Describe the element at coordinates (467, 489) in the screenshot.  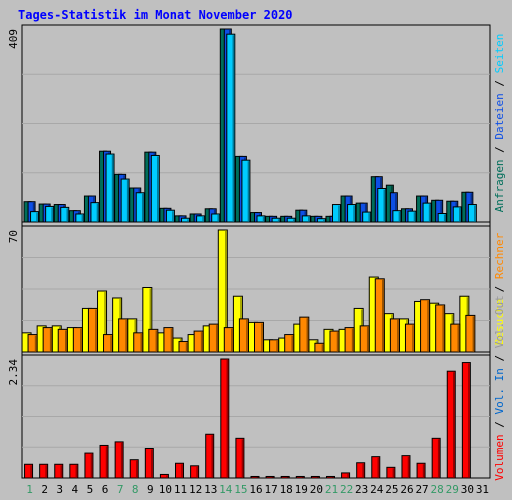
I see `x-tick-label-day-30: 30` at that location.